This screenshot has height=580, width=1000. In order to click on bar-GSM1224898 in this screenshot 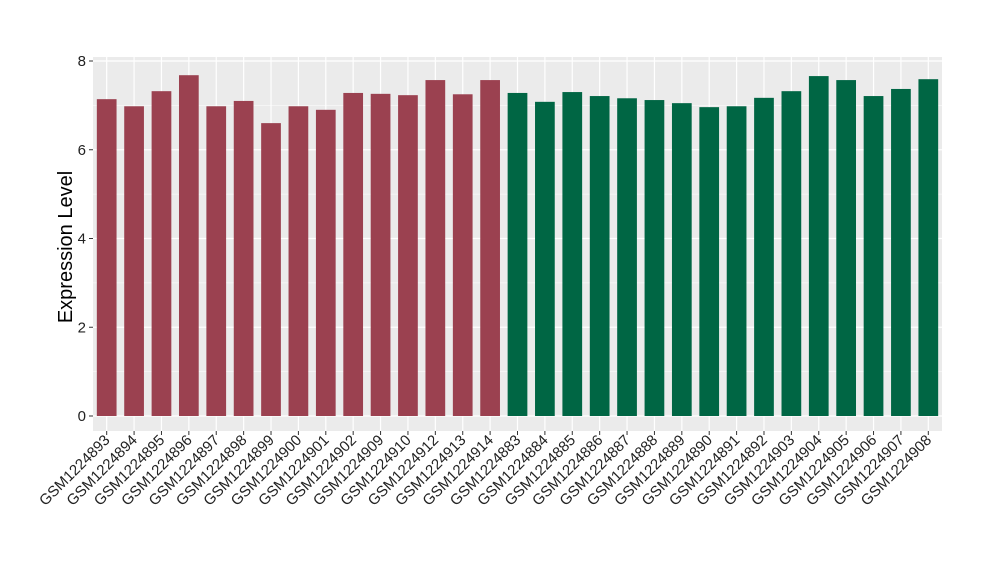, I will do `click(243, 258)`.